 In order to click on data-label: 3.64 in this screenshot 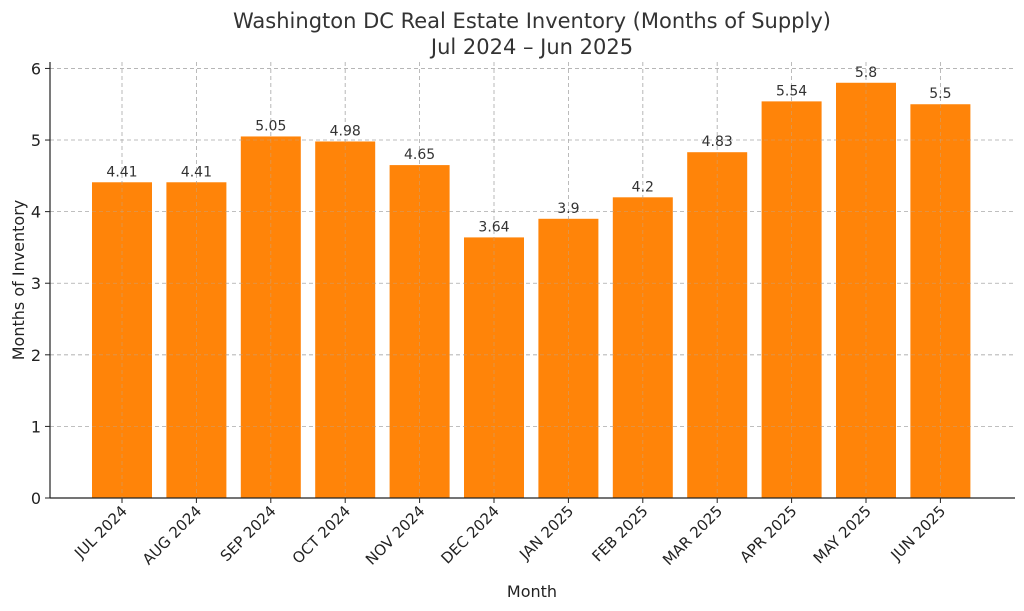, I will do `click(493, 227)`.